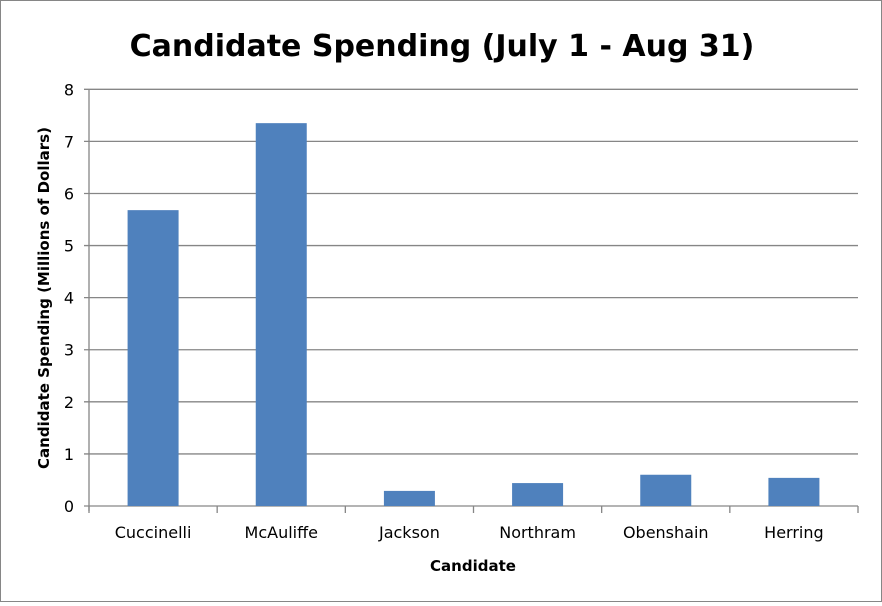  I want to click on bar-cuccinelli, so click(153, 358).